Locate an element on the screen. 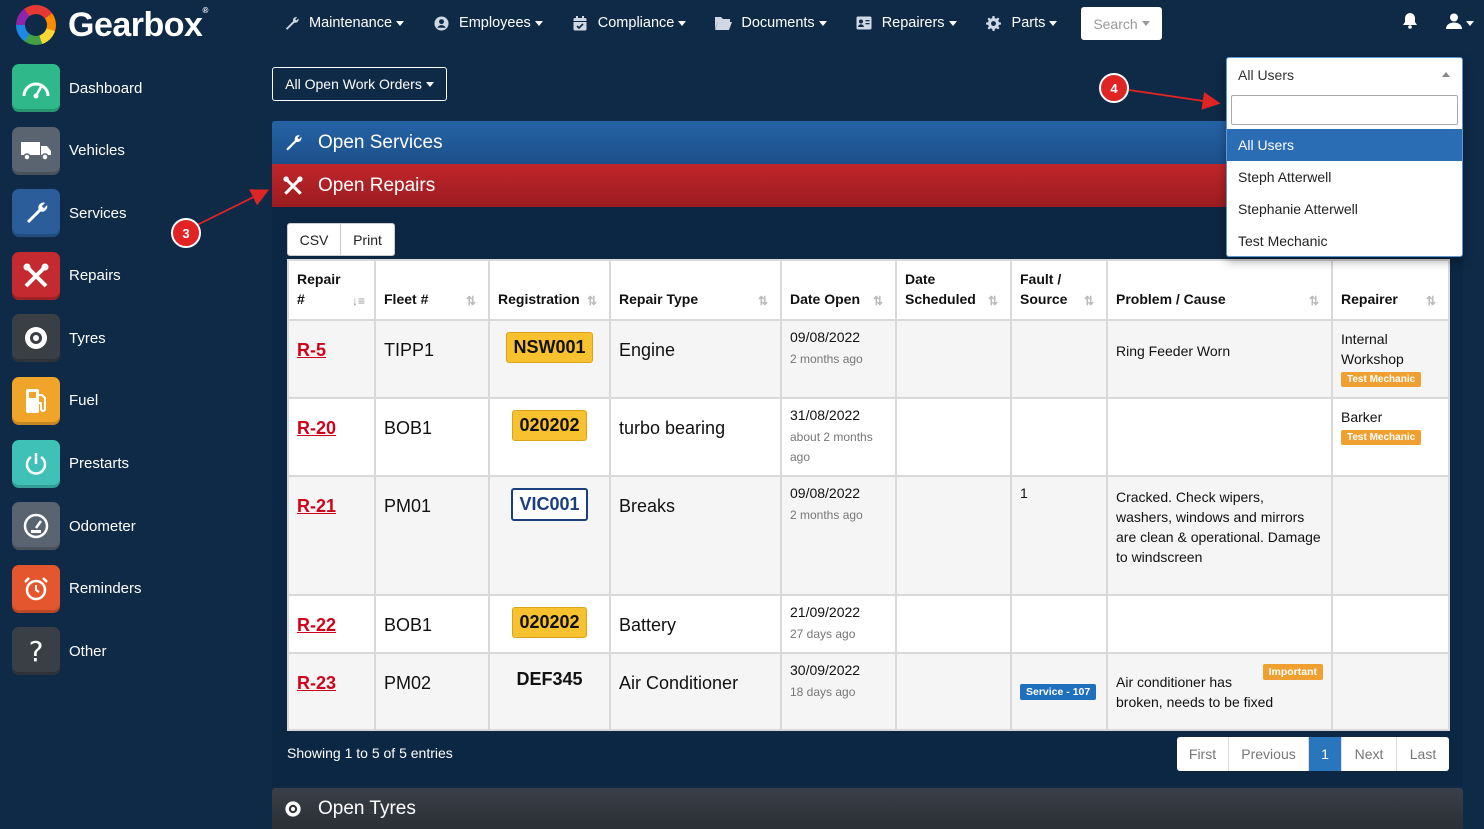 This screenshot has width=1484, height=829. col-header-fleet: Fleet # ⇅ is located at coordinates (432, 290).